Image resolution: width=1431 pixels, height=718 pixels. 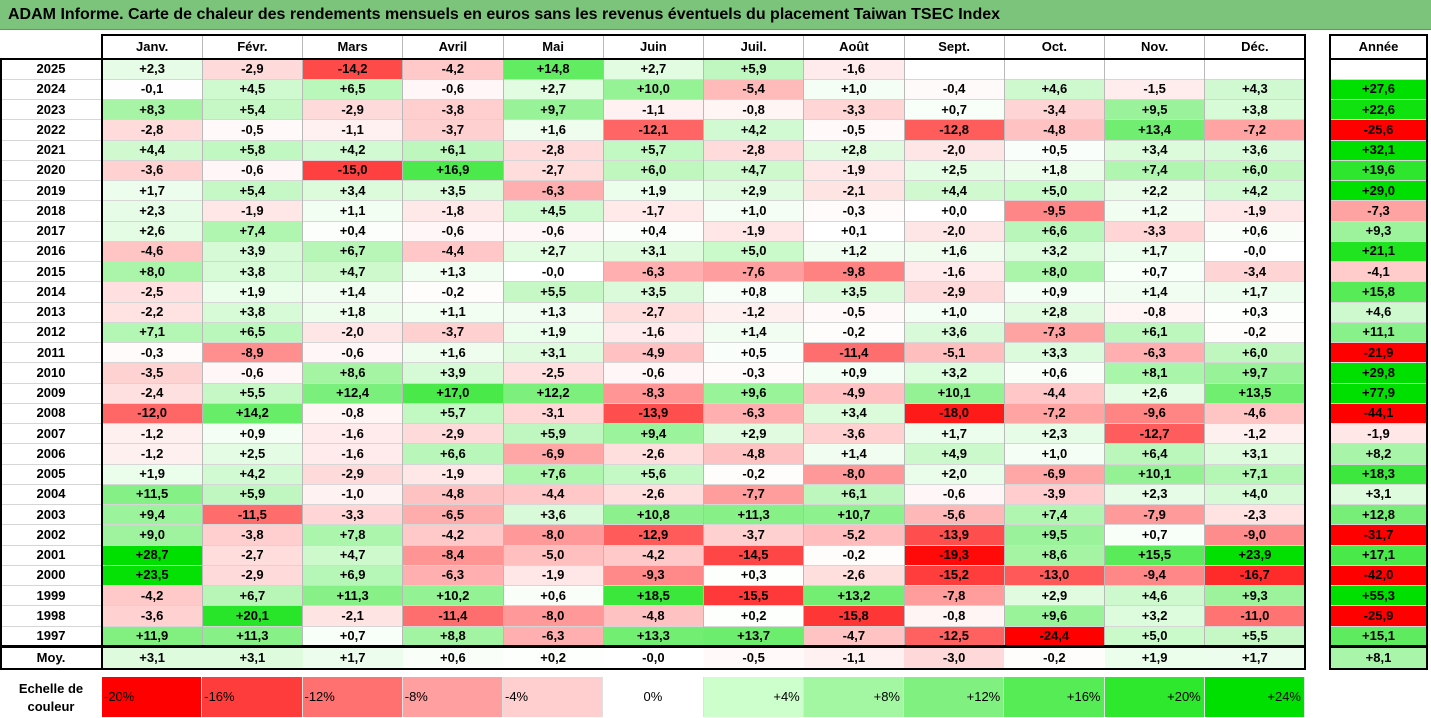 What do you see at coordinates (753, 271) in the screenshot?
I see `heatmap-cell: -7,6` at bounding box center [753, 271].